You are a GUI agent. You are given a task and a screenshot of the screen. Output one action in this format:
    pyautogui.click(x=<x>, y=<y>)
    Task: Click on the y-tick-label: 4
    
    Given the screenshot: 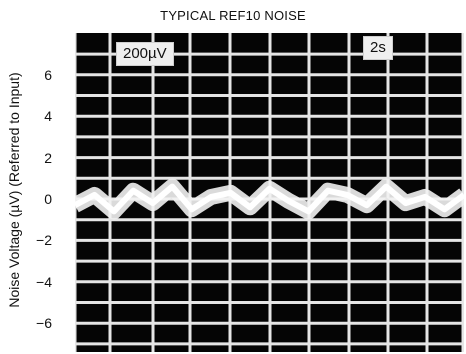 What is the action you would take?
    pyautogui.click(x=48, y=116)
    